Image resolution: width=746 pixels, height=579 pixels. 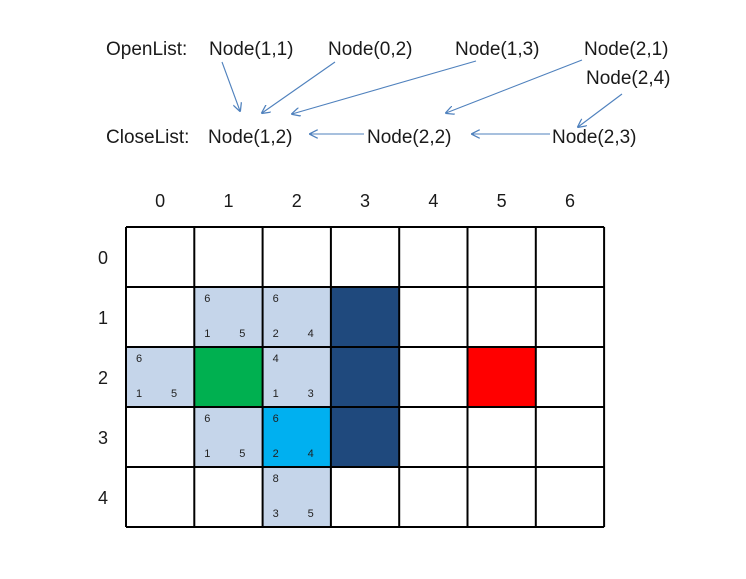 I want to click on row-label: 0, so click(x=103, y=258).